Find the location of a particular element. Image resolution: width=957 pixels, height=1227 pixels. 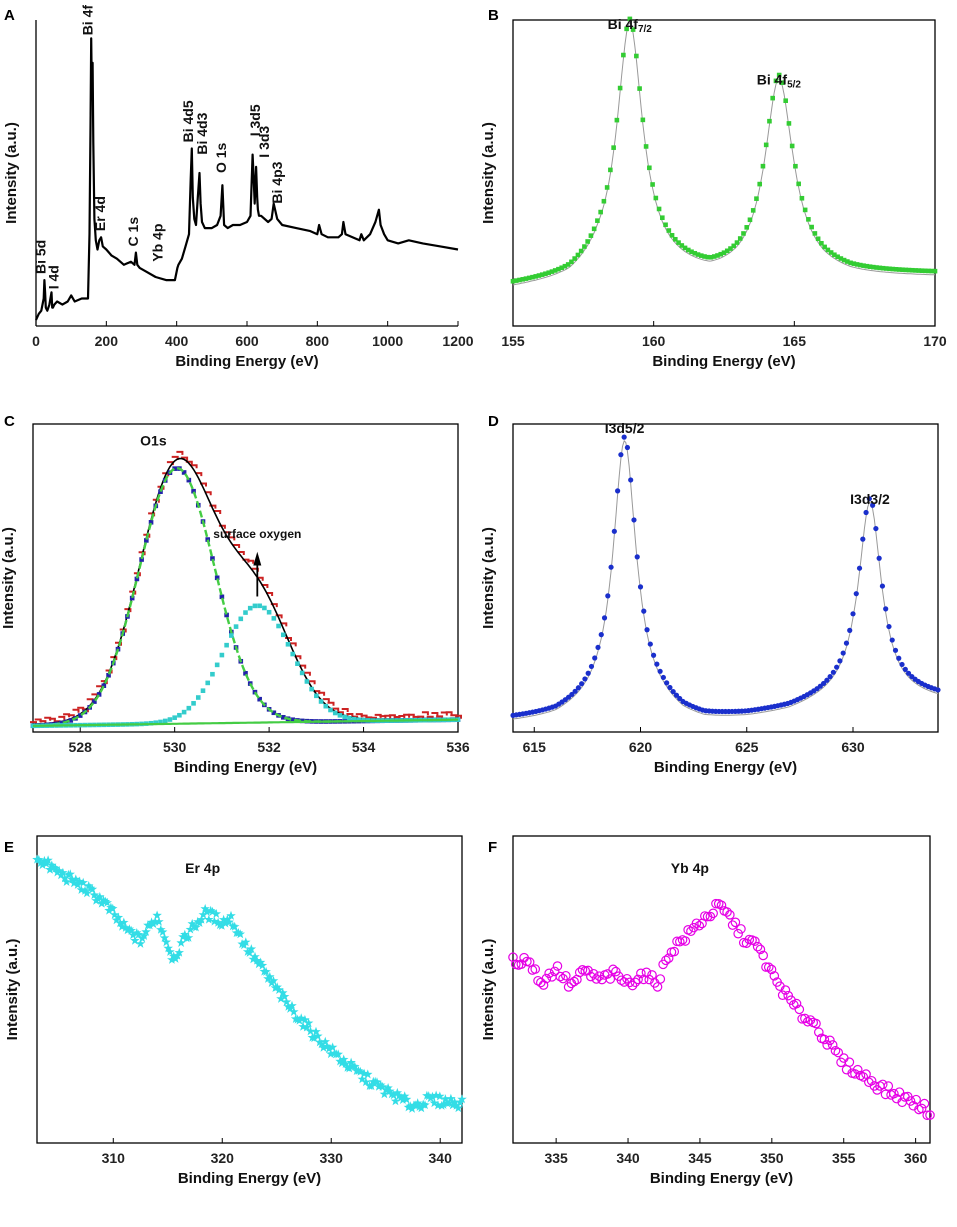

x-tick-label: 340 is located at coordinates (628, 1158).